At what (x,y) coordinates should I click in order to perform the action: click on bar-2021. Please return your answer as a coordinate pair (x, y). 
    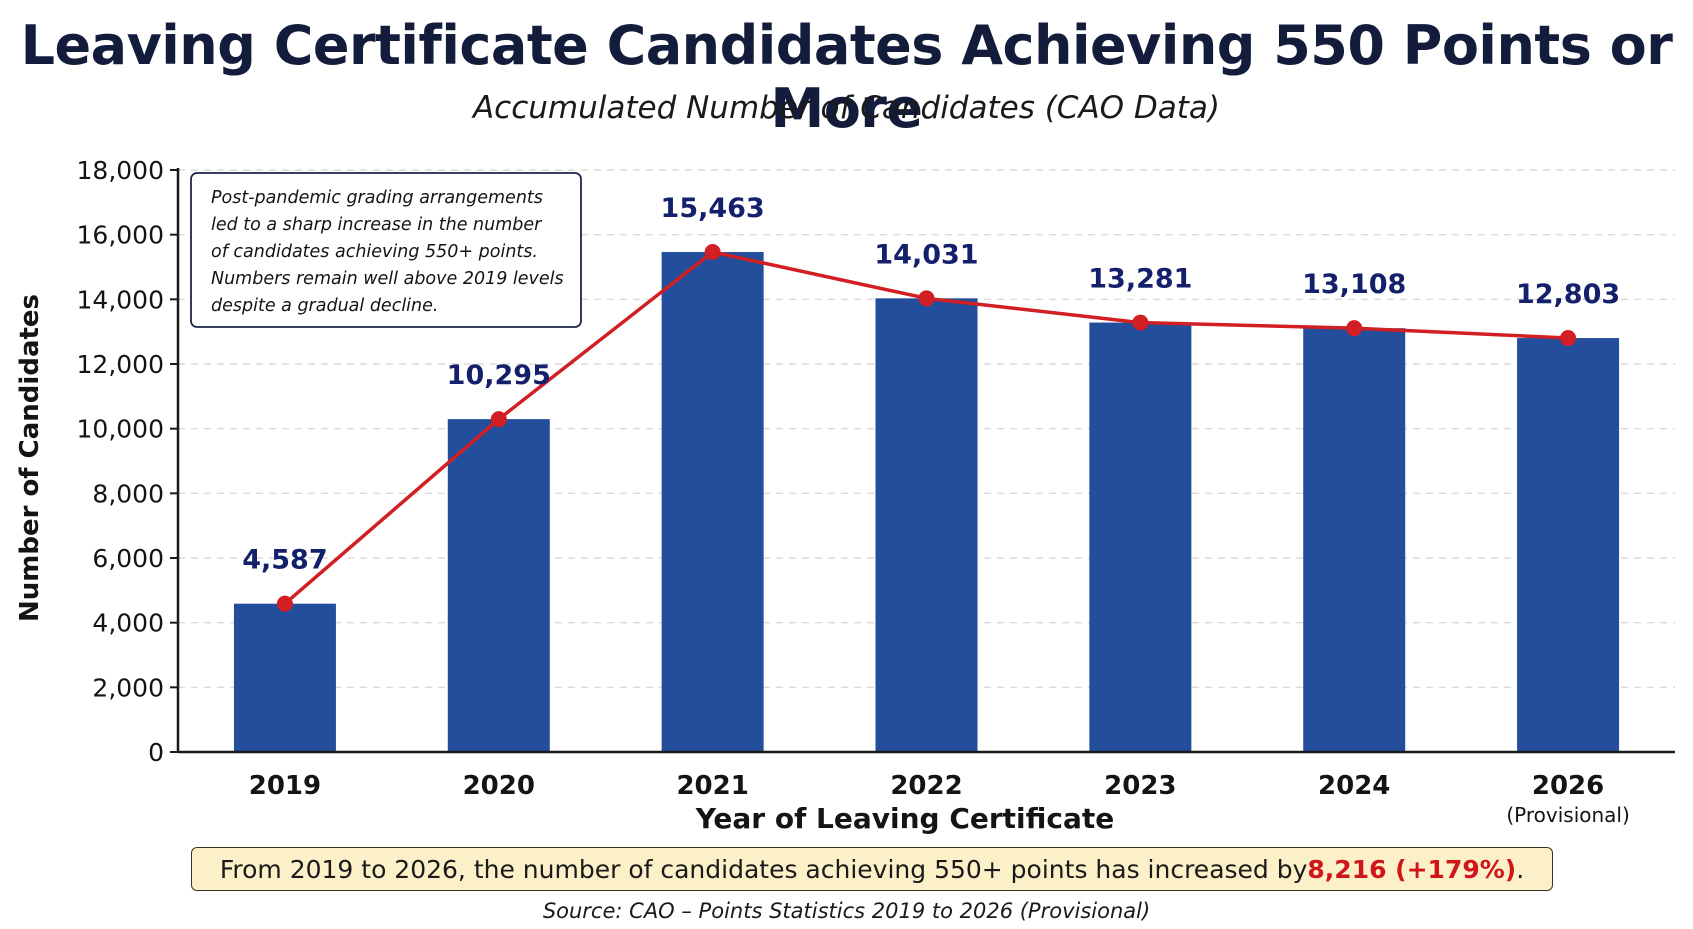
    Looking at the image, I should click on (712, 502).